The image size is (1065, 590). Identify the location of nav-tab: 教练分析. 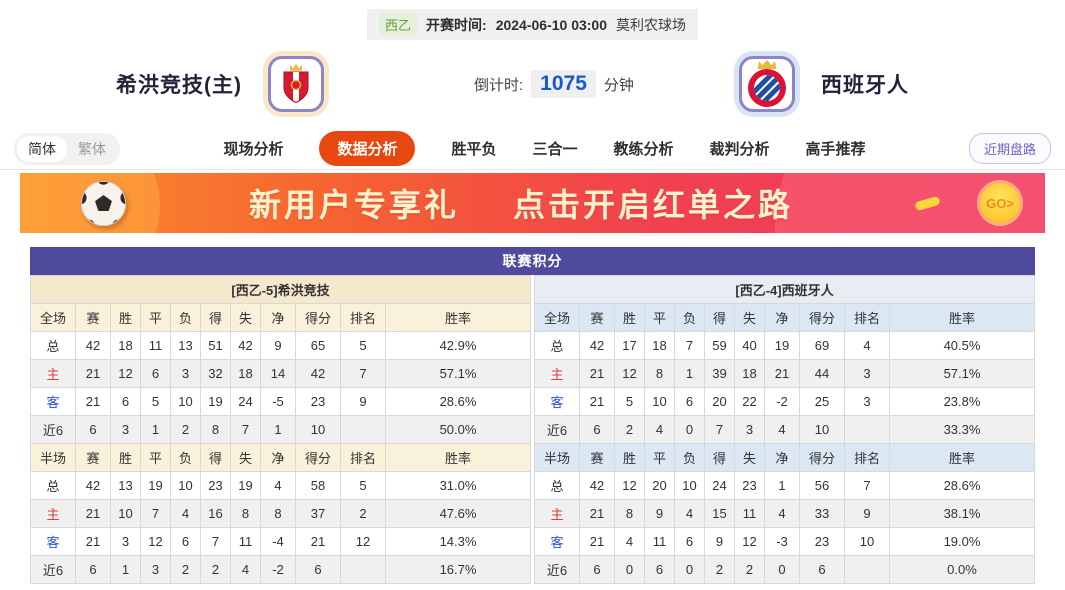
(643, 149).